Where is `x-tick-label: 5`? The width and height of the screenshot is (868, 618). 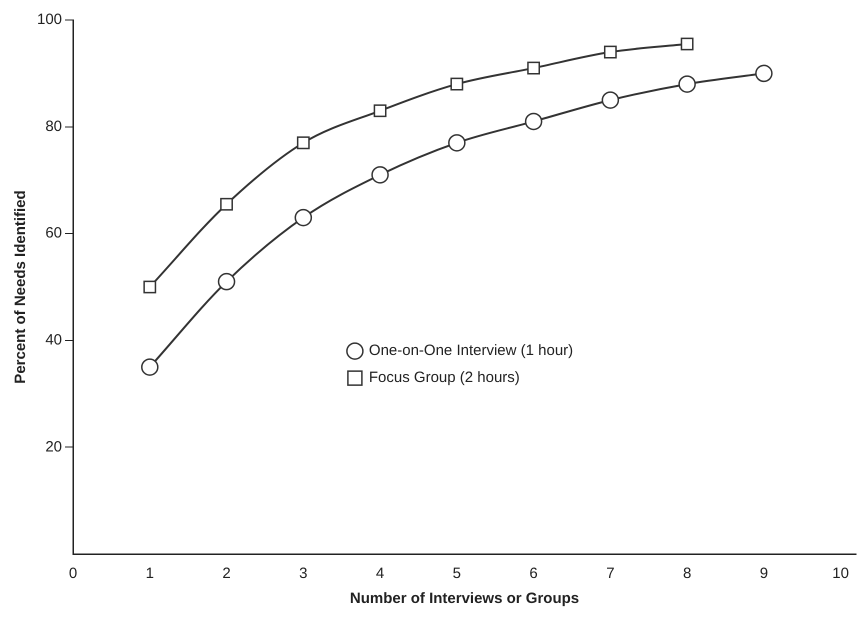 x-tick-label: 5 is located at coordinates (457, 573).